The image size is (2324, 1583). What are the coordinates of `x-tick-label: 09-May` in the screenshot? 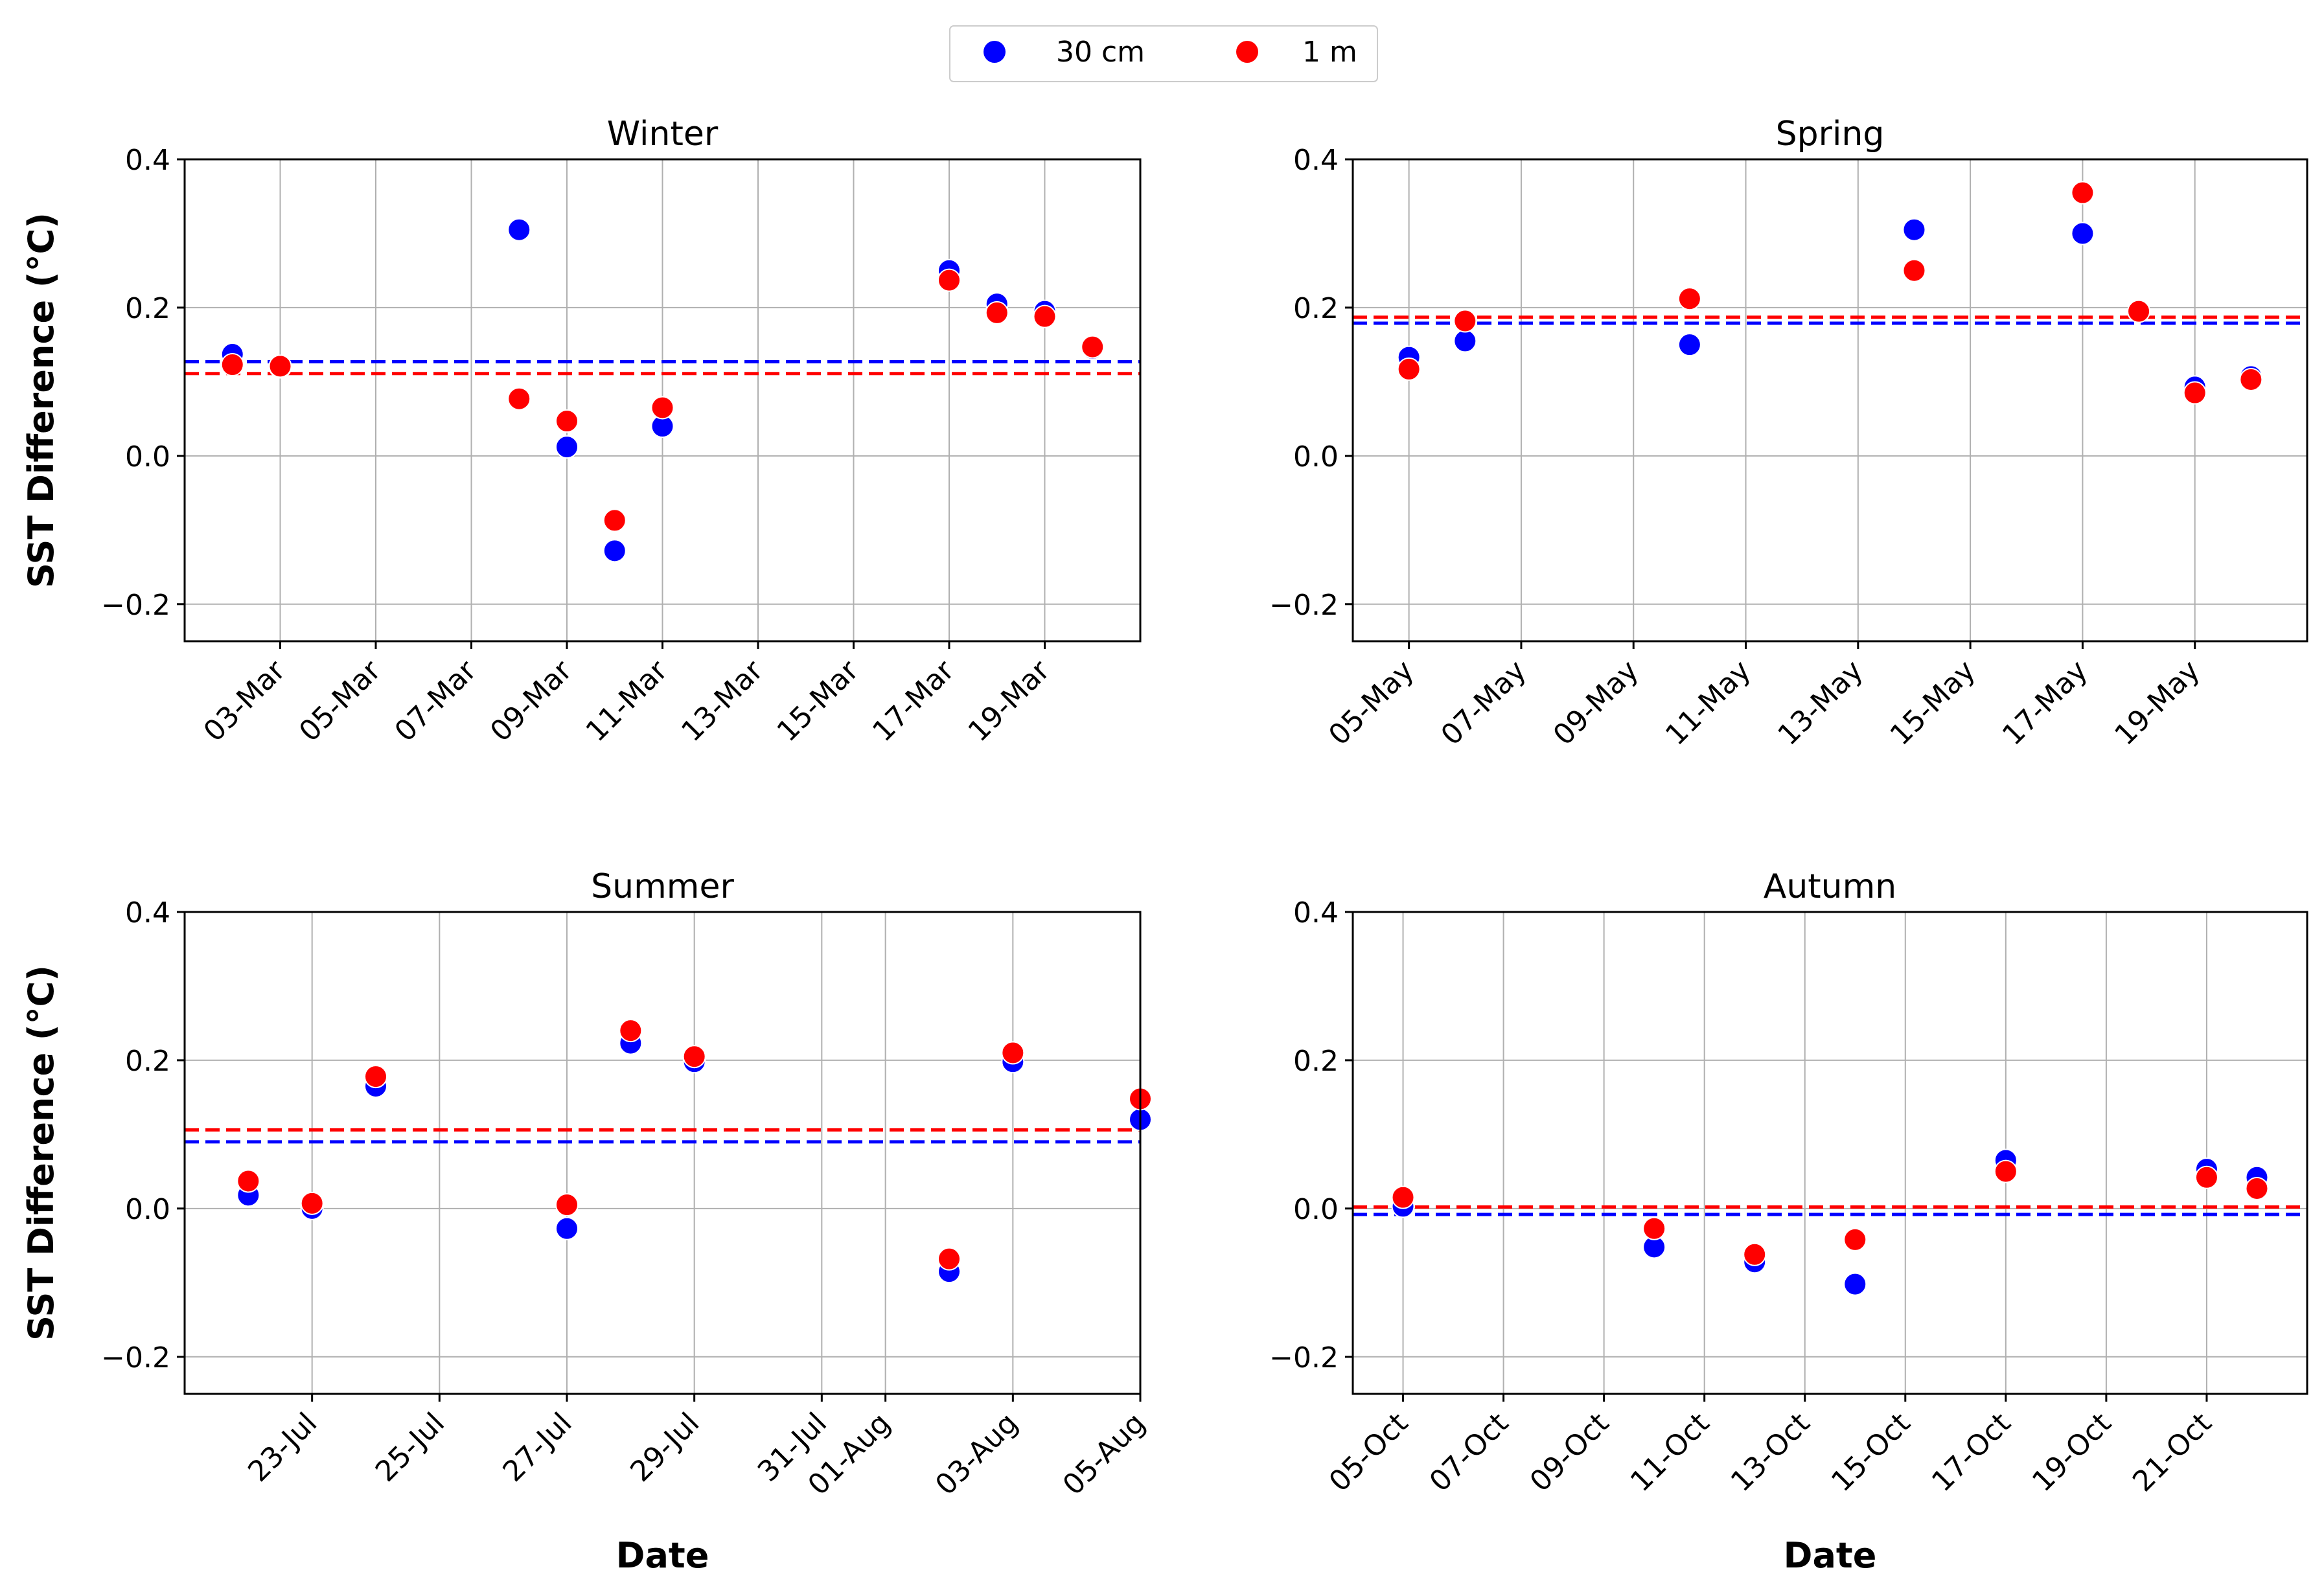 It's located at (1596, 703).